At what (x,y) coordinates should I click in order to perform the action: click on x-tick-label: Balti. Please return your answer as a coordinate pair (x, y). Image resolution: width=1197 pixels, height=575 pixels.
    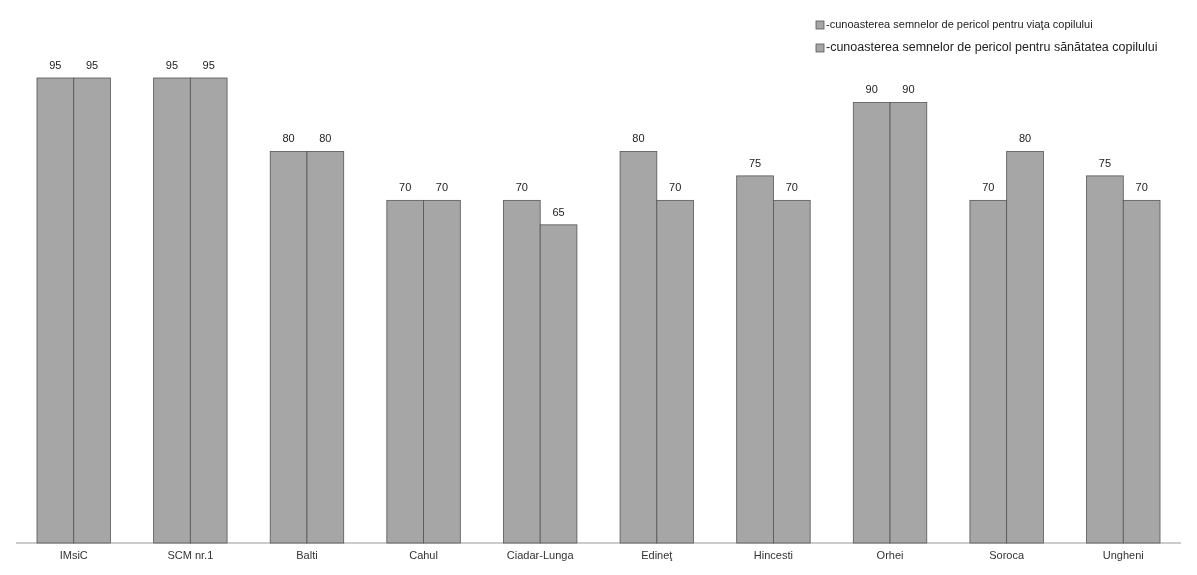
    Looking at the image, I should click on (307, 555).